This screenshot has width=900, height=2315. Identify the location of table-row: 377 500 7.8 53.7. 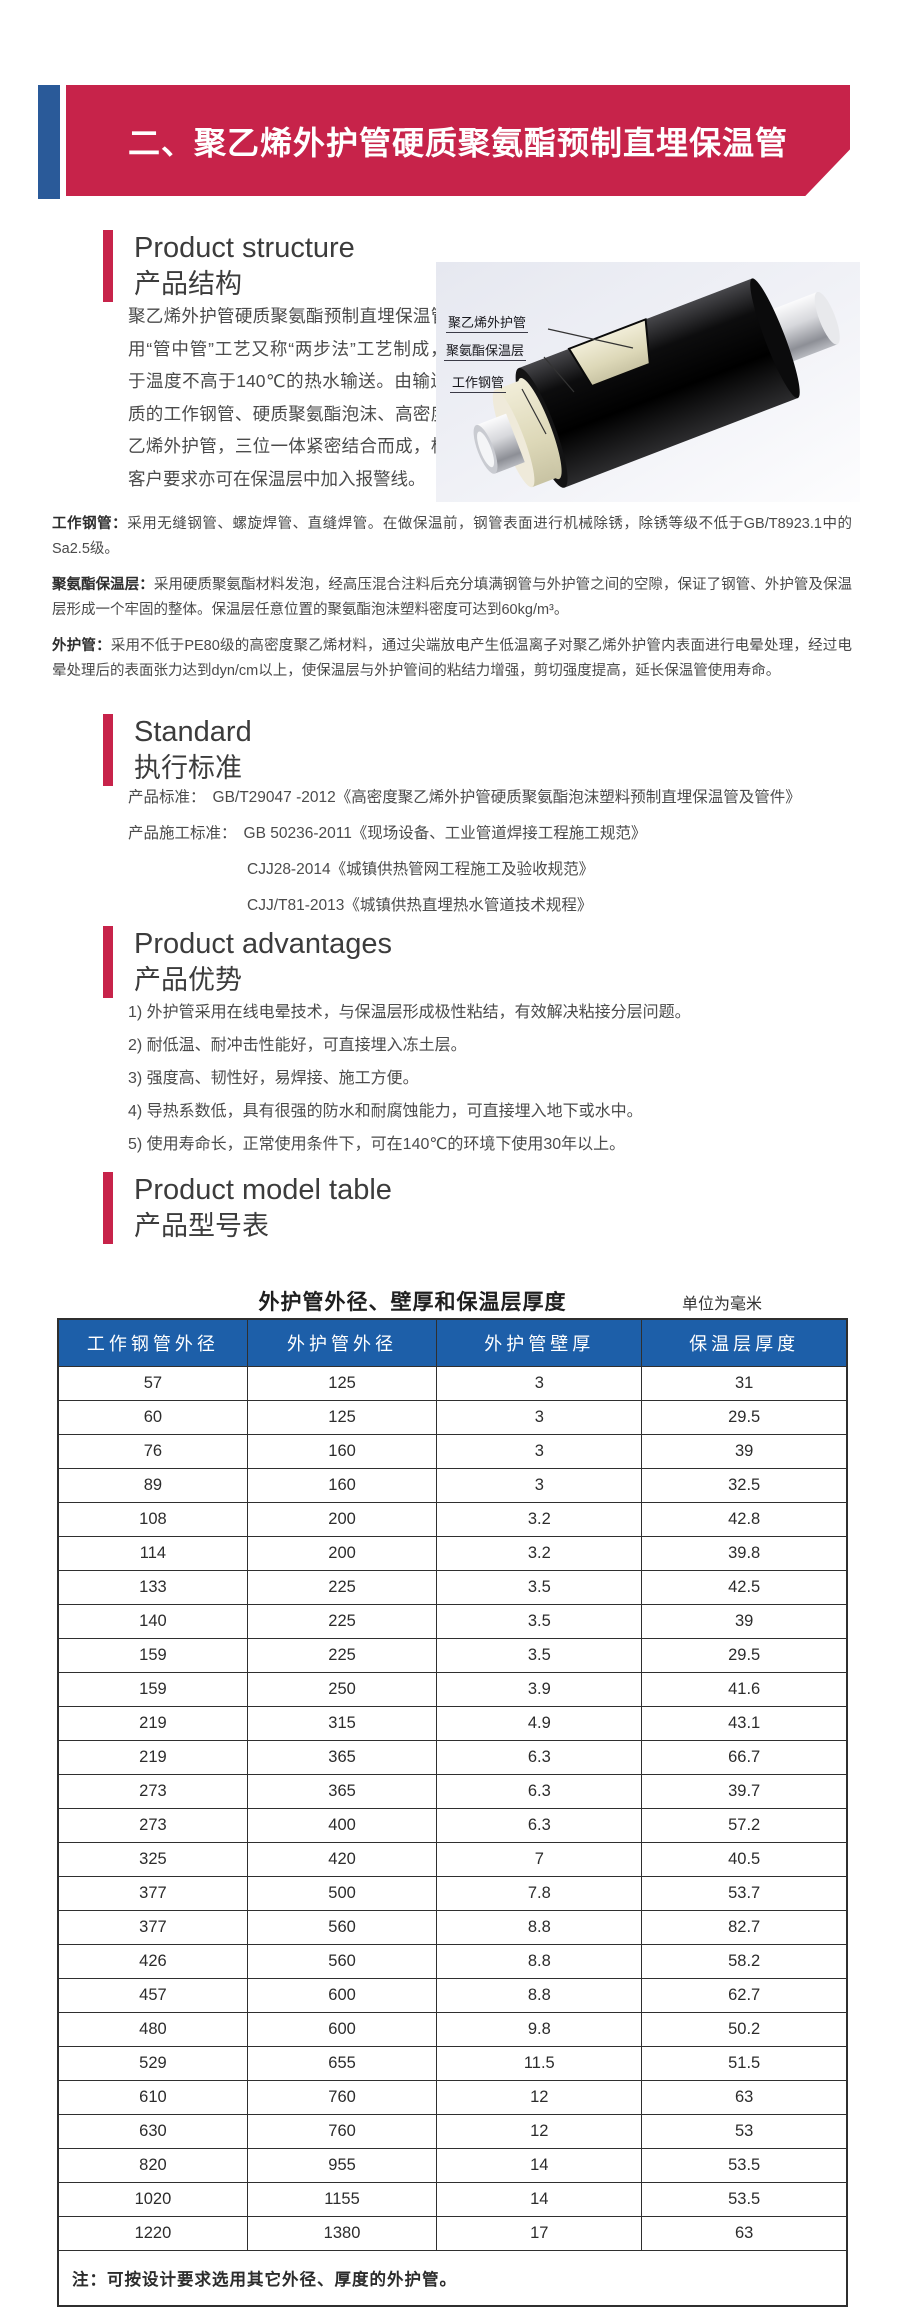
(452, 1893).